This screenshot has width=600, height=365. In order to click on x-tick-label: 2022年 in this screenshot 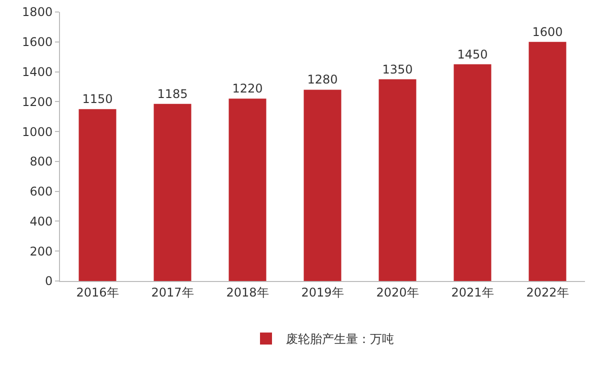, I will do `click(547, 292)`.